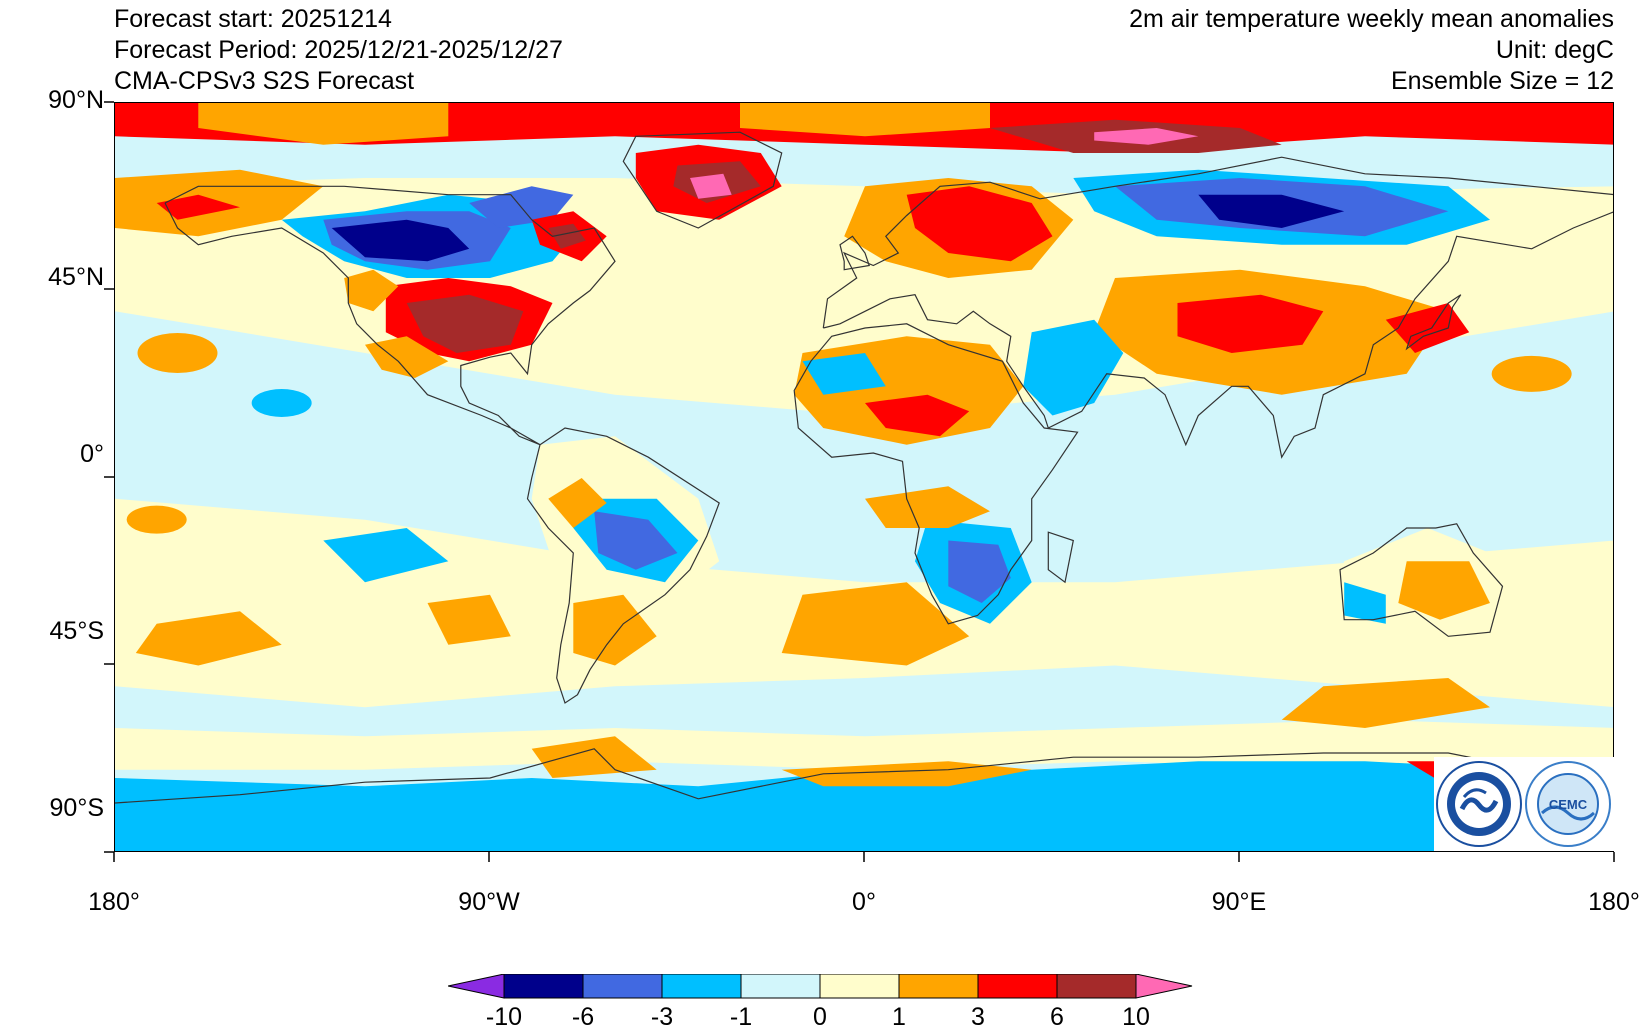 The height and width of the screenshot is (1033, 1648). I want to click on forecast-period: Forecast Period: 2025/12/21-2025/12/27, so click(338, 50).